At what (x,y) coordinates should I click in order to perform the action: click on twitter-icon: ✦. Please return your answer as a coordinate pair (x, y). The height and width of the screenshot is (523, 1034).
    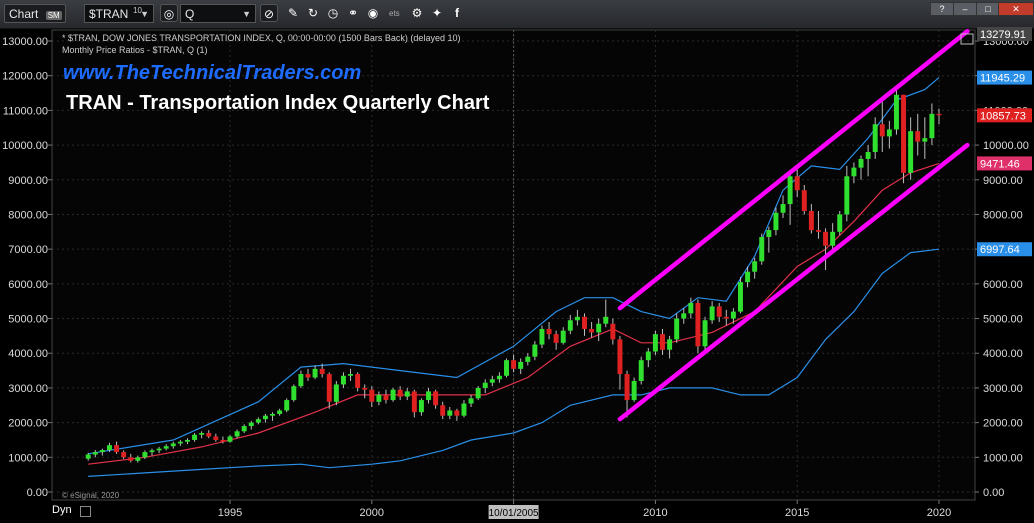
    Looking at the image, I should click on (437, 13).